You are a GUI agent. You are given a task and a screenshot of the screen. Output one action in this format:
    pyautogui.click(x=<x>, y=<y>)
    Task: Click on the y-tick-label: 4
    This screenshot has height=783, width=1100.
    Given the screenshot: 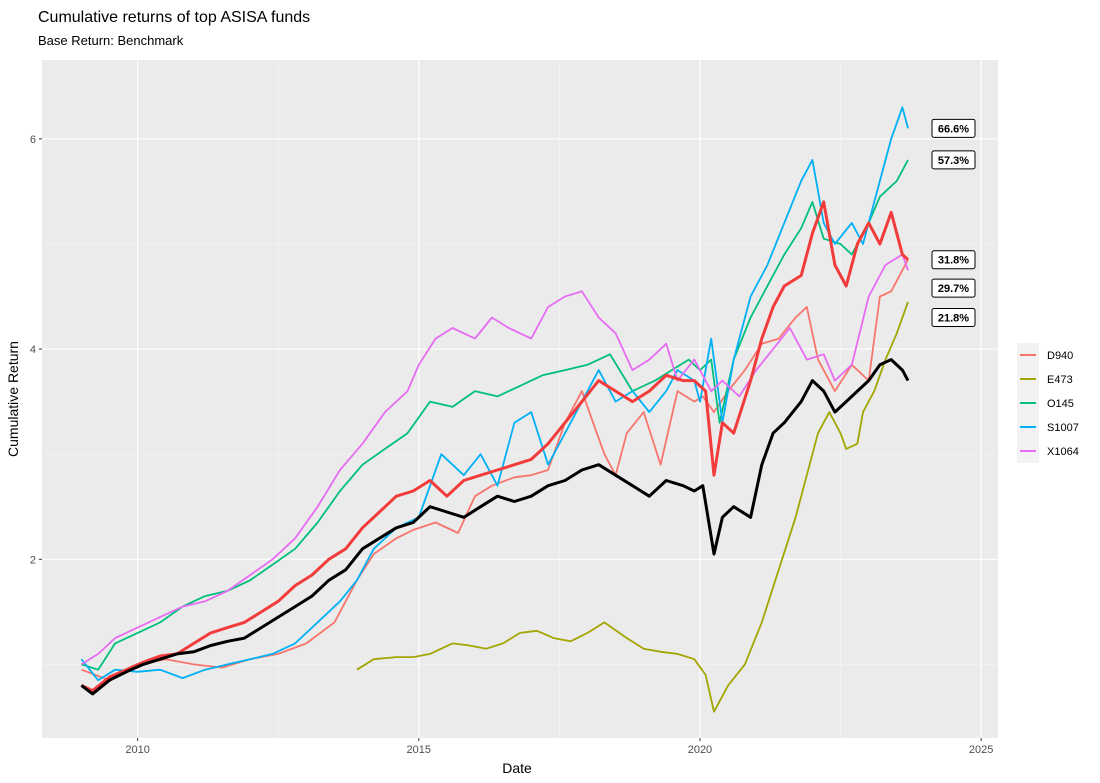 What is the action you would take?
    pyautogui.click(x=33, y=350)
    